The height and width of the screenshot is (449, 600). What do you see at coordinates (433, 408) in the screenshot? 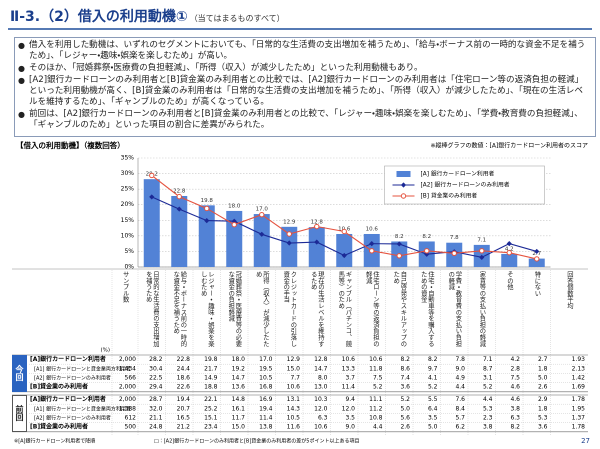
I see `table-value: 6.4` at bounding box center [433, 408].